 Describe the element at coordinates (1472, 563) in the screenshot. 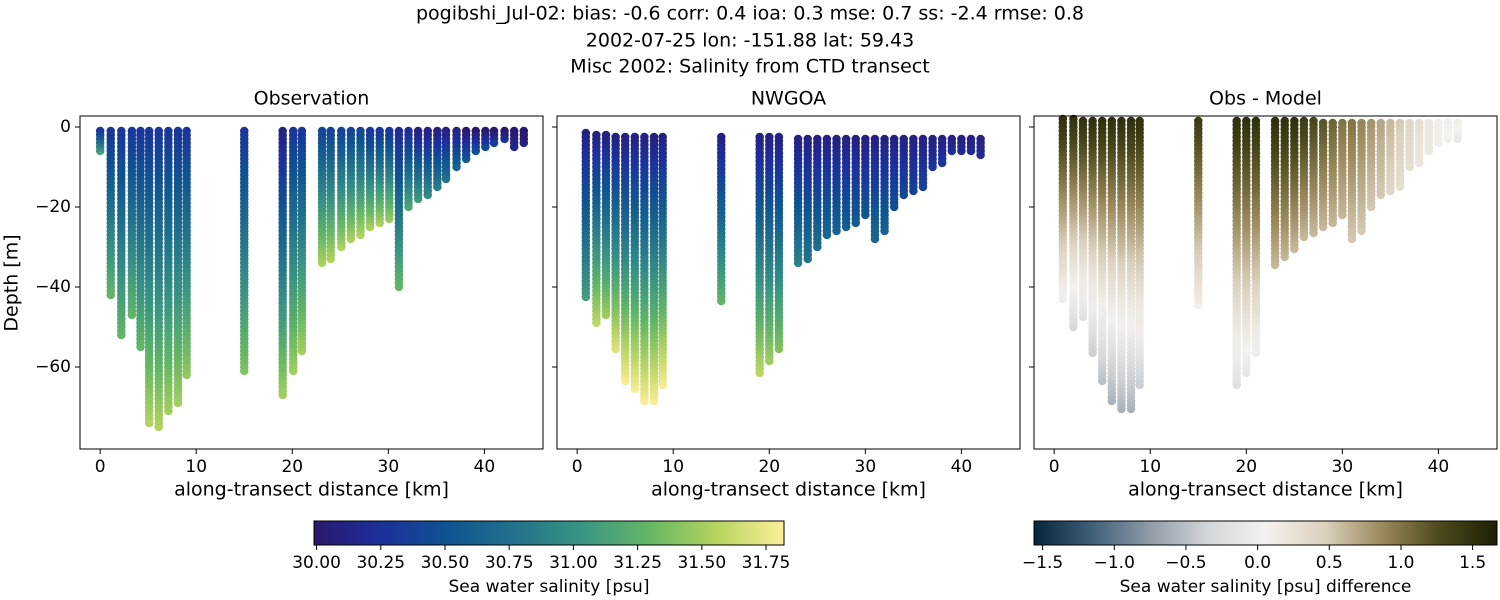

I see `colorbar-tick-label: 1.5` at that location.